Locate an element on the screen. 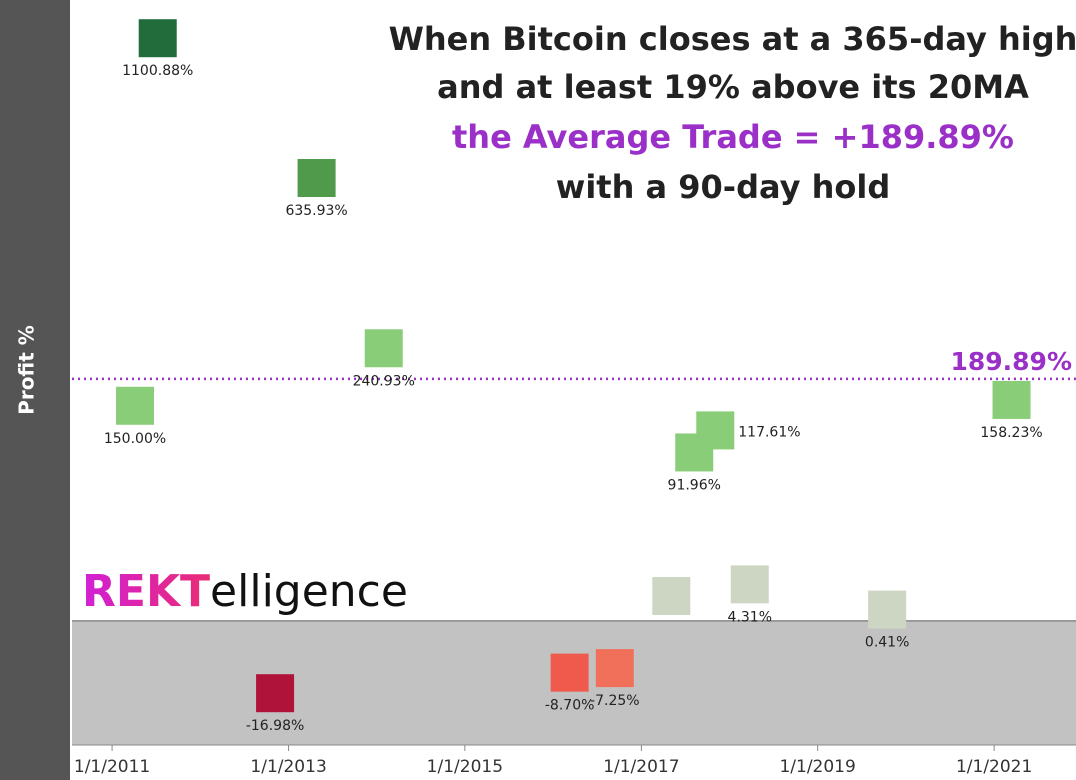  x-tick-label: 1/1/2011 is located at coordinates (112, 767).